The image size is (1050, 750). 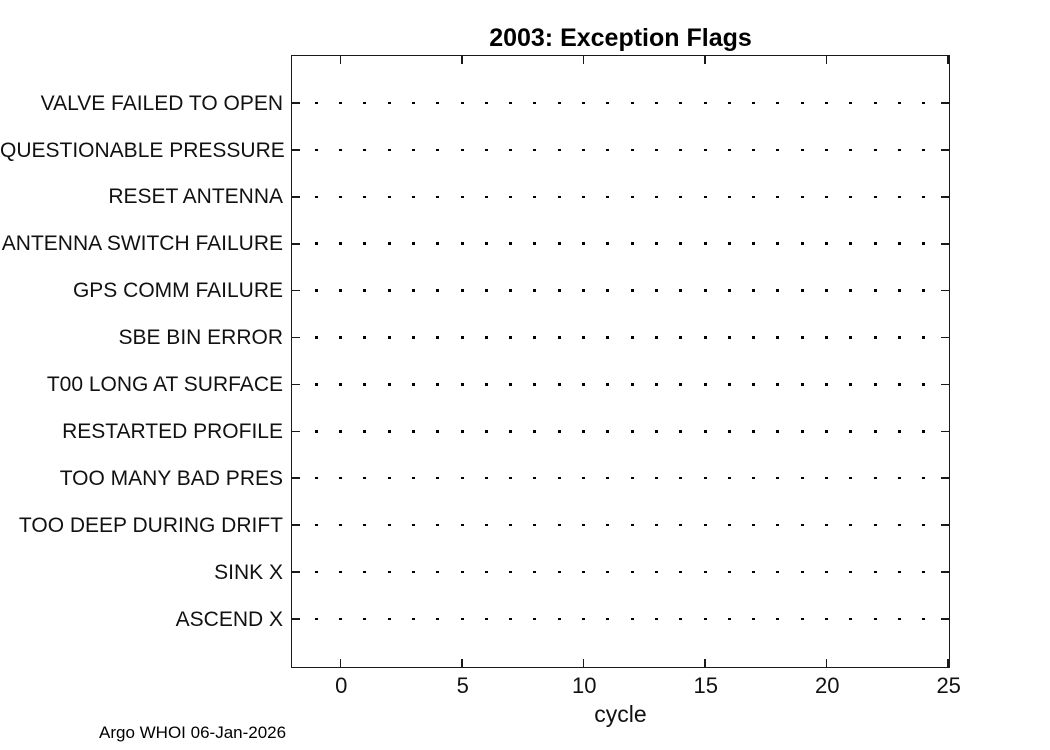 I want to click on y-tick-left, so click(x=296, y=384).